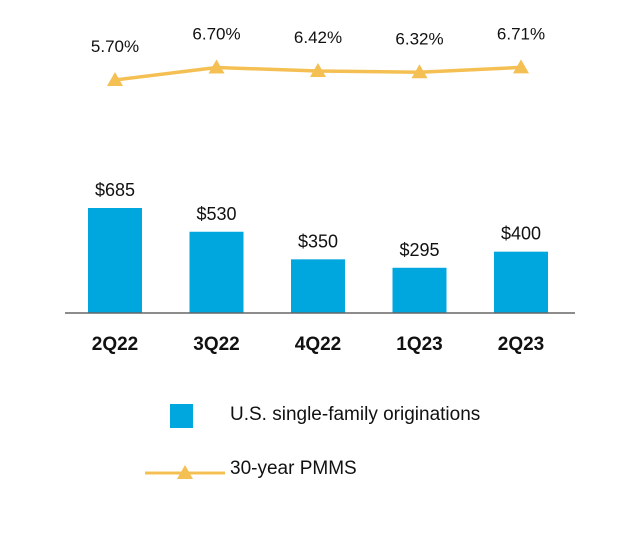 This screenshot has width=636, height=544. I want to click on bar-value-label-1Q23: $295, so click(419, 250).